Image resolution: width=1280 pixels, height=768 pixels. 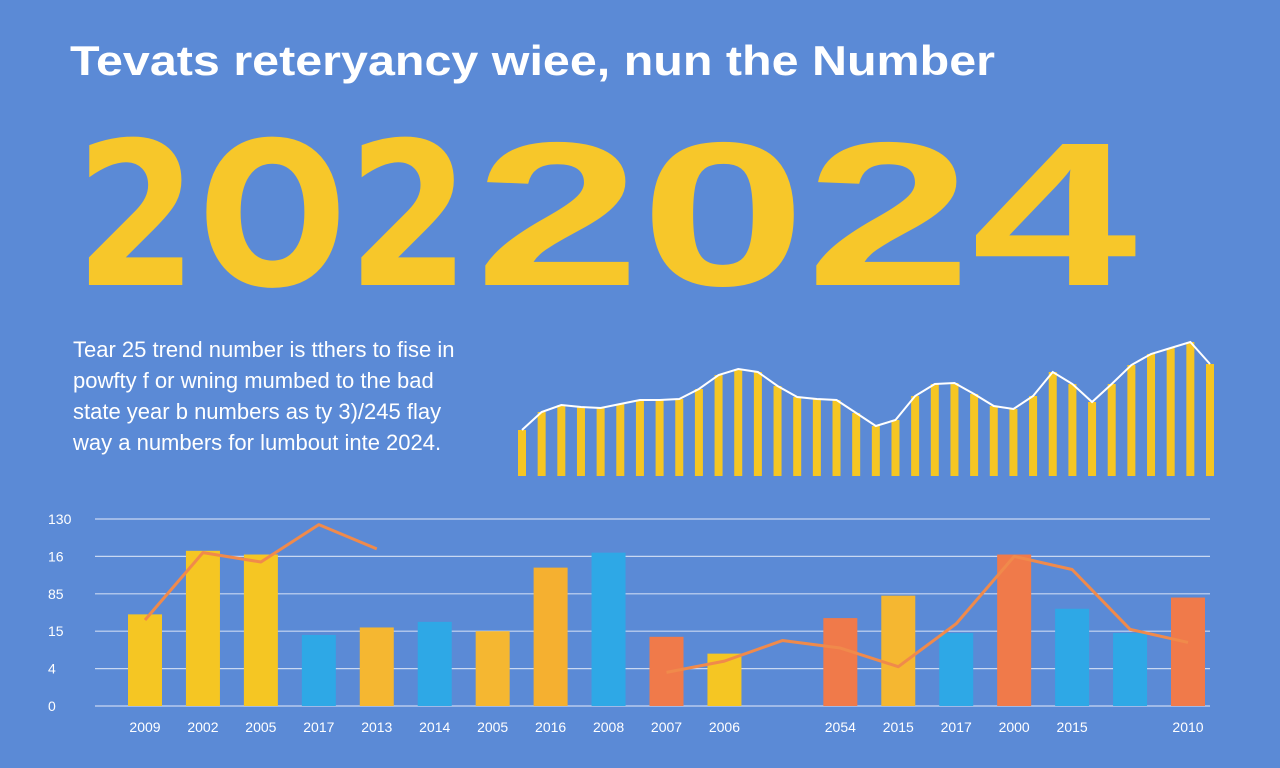 I want to click on x-tick-label: 2054, so click(x=840, y=727).